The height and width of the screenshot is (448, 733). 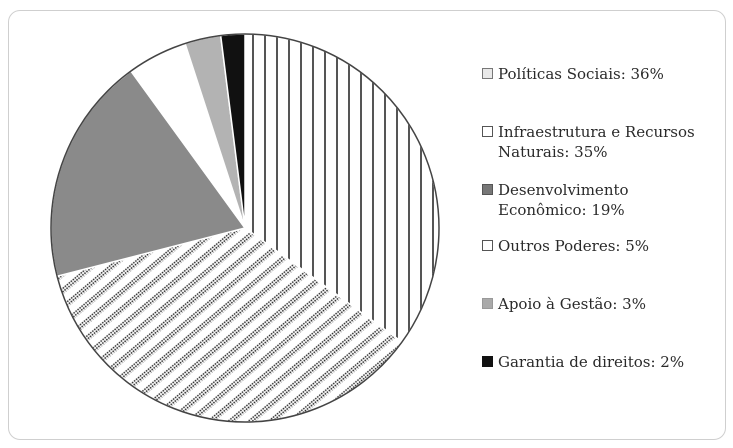 What do you see at coordinates (563, 200) in the screenshot?
I see `legend-label: Desenvolvimento Econômico: 19%` at bounding box center [563, 200].